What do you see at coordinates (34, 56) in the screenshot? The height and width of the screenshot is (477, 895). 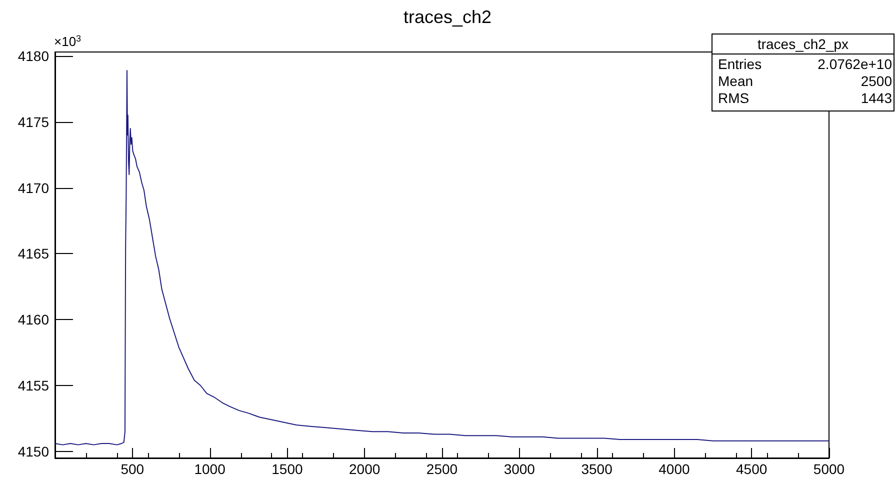 I see `y-tick-label: 4180` at bounding box center [34, 56].